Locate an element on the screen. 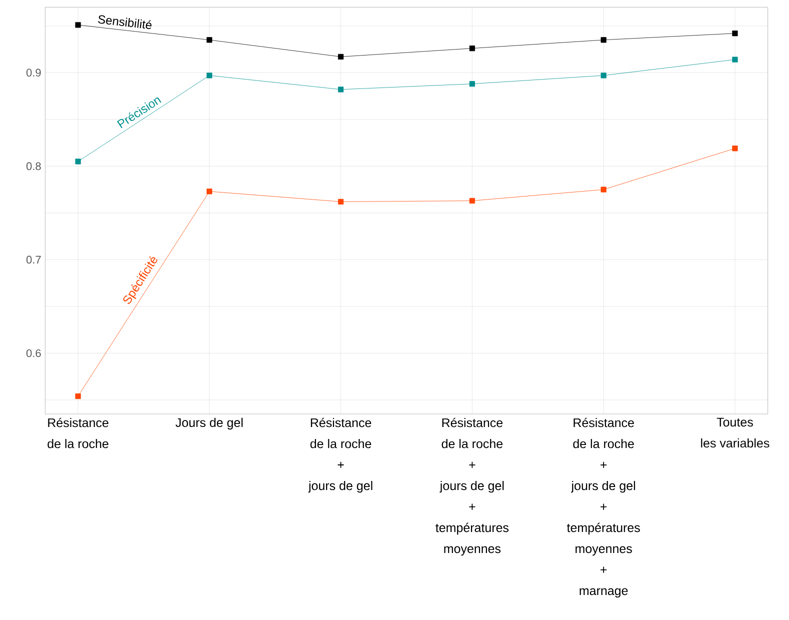 The image size is (789, 620). y-tick-label: 0.6 is located at coordinates (33, 353).